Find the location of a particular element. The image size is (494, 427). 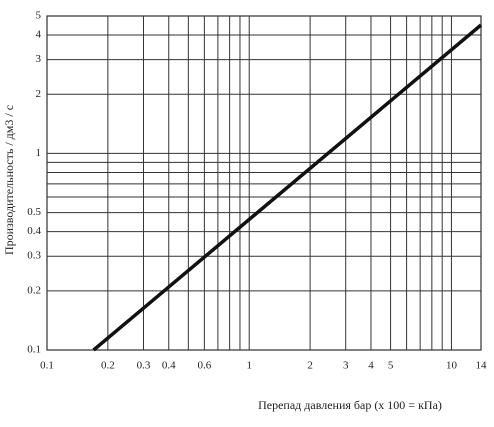

y-tick-label: 1 is located at coordinates (39, 153).